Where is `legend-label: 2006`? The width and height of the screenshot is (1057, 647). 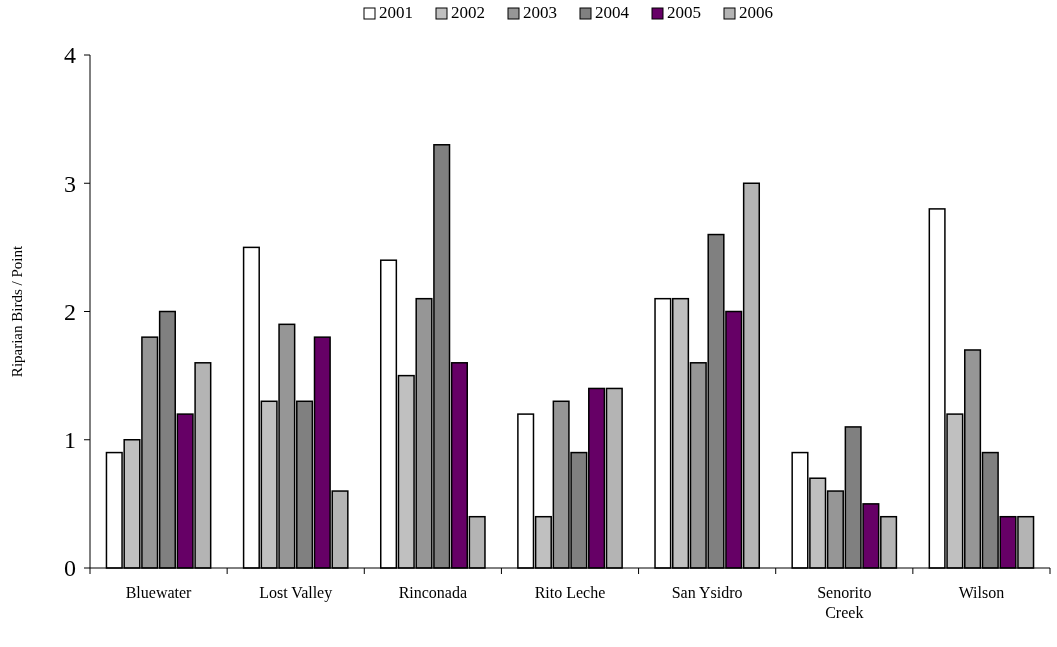
legend-label: 2006 is located at coordinates (756, 12).